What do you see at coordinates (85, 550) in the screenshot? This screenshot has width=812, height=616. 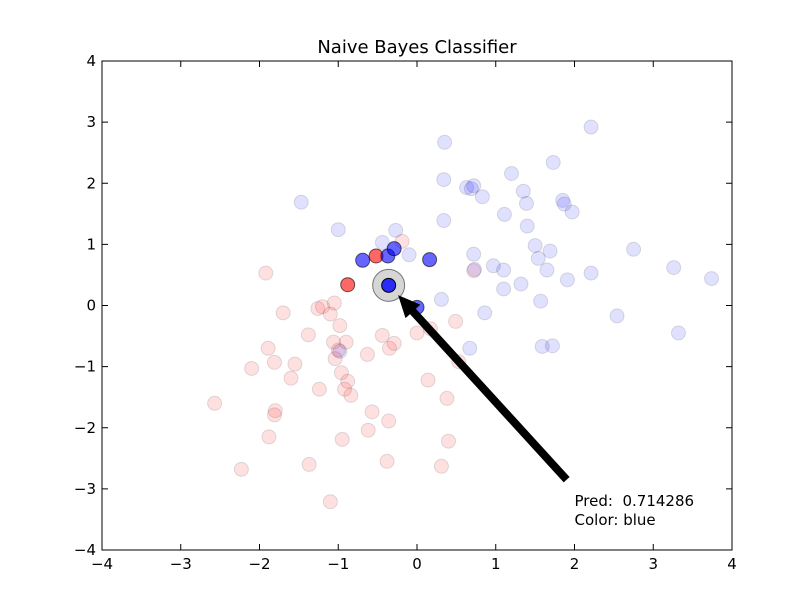 I see `y-tick-label: −4` at bounding box center [85, 550].